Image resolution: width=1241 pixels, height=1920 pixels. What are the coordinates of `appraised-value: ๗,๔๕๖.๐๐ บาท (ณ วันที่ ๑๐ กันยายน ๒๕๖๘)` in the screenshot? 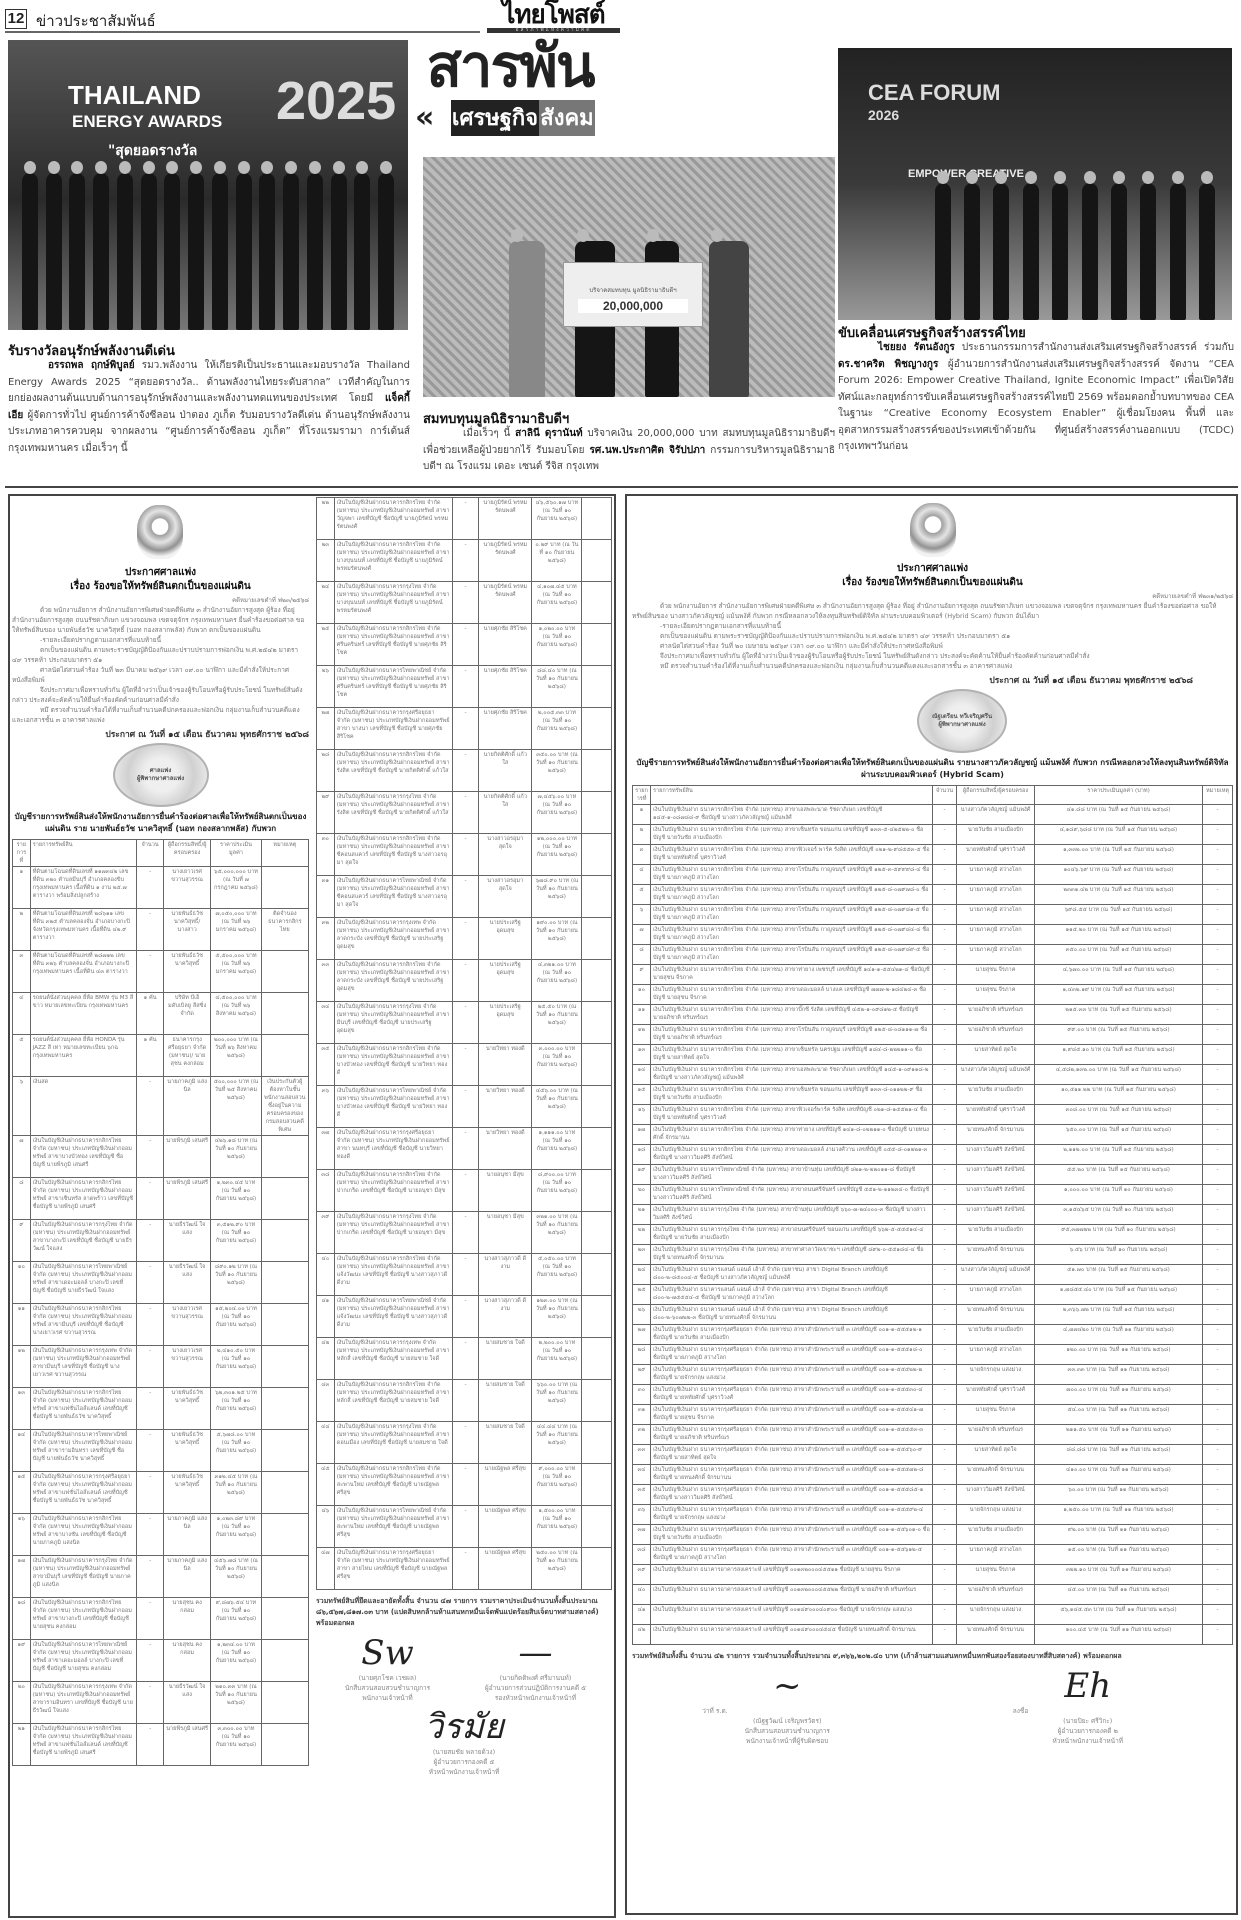 It's located at (557, 812).